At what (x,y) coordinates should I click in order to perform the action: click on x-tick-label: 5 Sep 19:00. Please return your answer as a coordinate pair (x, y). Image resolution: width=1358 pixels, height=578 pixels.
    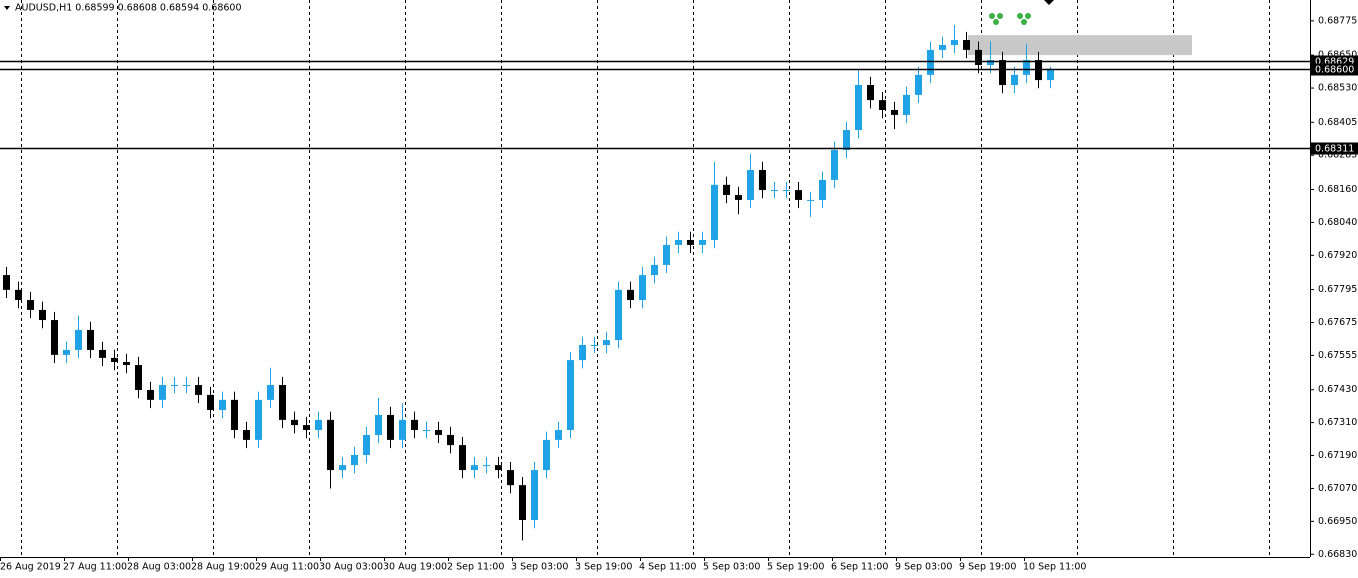
    Looking at the image, I should click on (795, 567).